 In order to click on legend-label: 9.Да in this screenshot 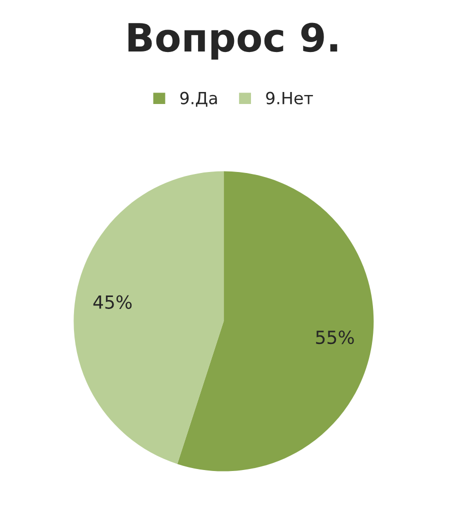, I will do `click(198, 99)`.